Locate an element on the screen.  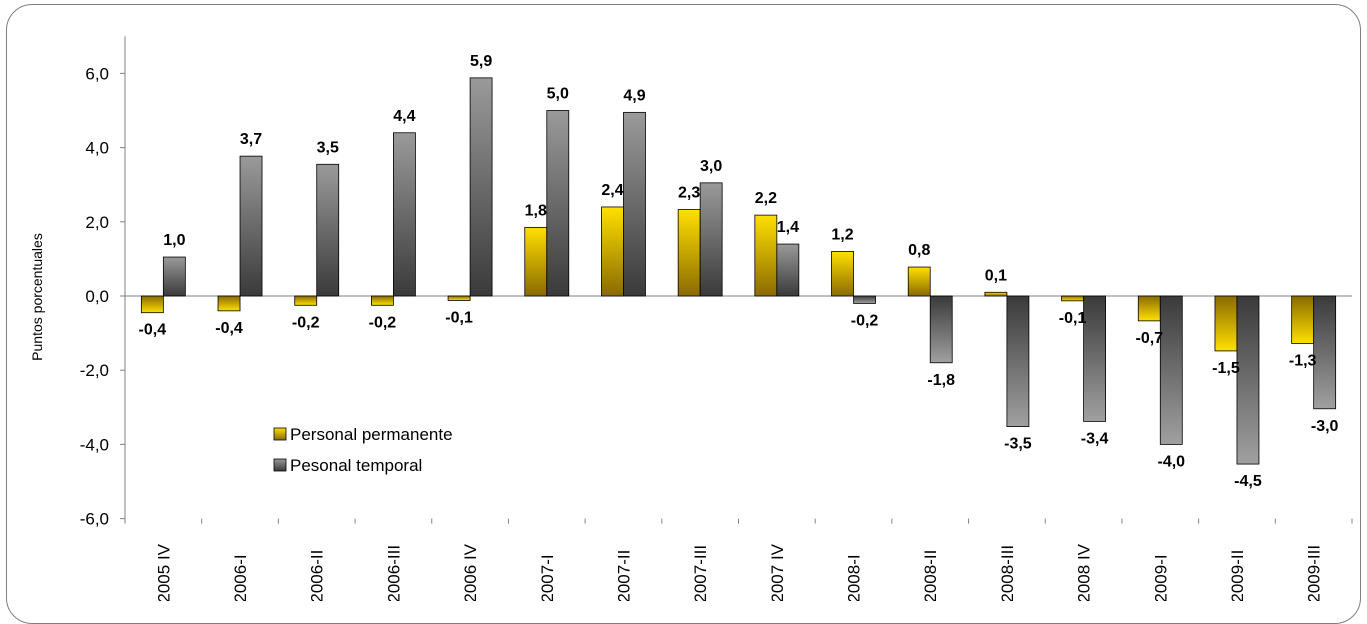
x-tick-label: 2007-I is located at coordinates (547, 577).